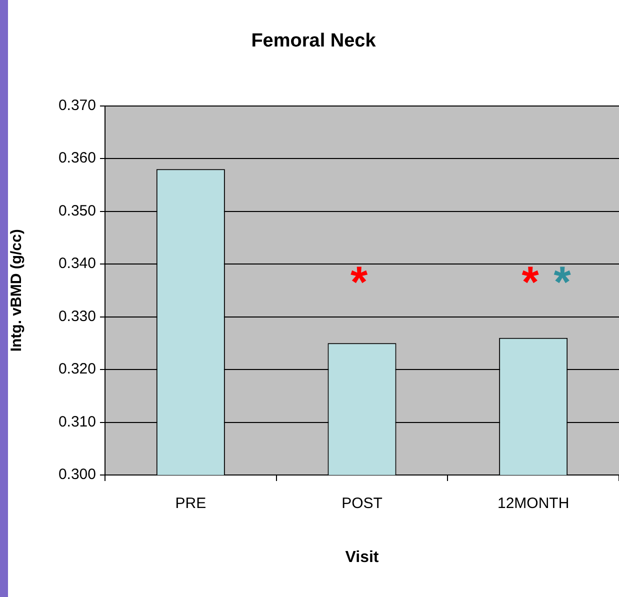 This screenshot has height=597, width=619. I want to click on x-axis-title: Visit, so click(362, 557).